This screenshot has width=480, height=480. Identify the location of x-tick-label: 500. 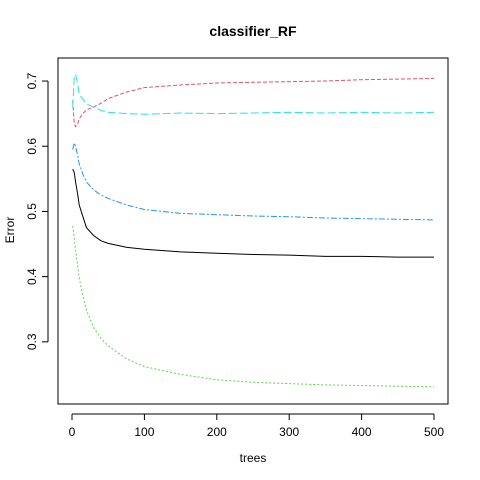
(434, 432).